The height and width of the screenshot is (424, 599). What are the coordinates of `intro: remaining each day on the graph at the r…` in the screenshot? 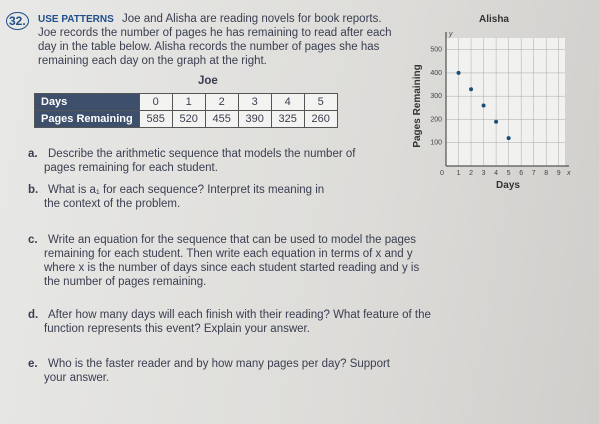 It's located at (152, 61).